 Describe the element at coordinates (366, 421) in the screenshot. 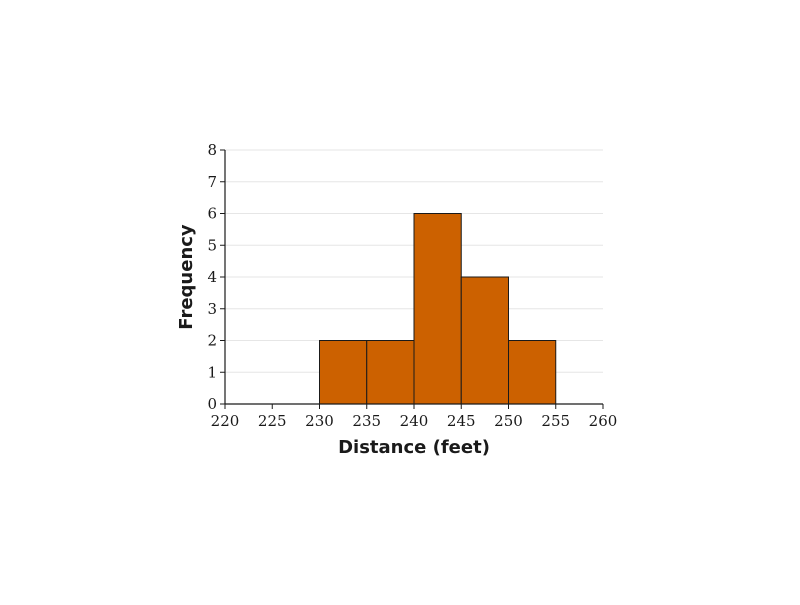

I see `x-tick-label: 235` at that location.